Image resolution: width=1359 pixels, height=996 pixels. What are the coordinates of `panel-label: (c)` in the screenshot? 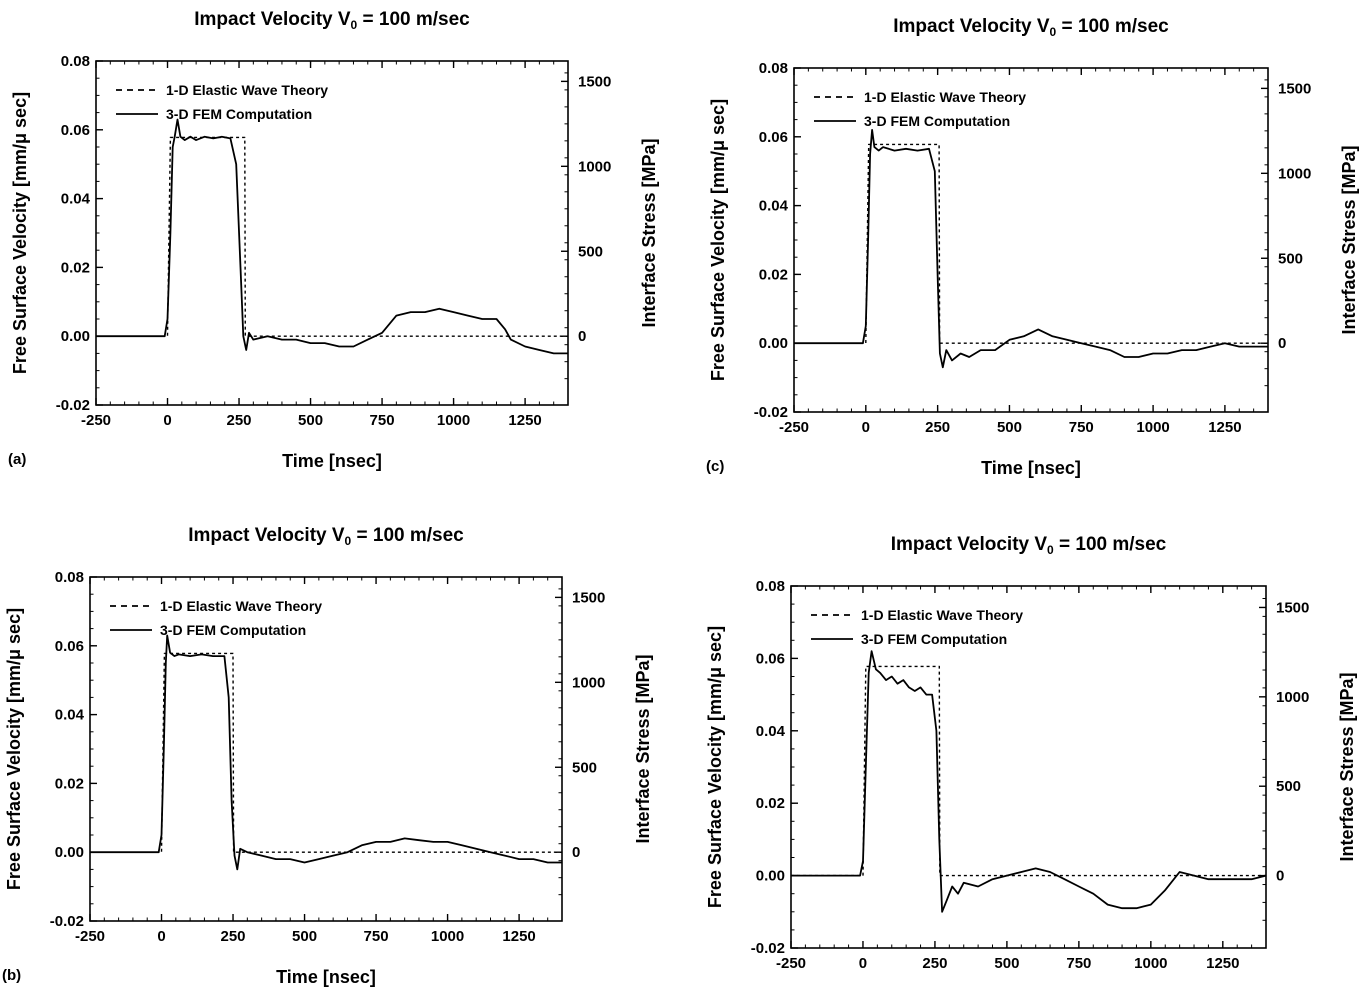 It's located at (715, 466).